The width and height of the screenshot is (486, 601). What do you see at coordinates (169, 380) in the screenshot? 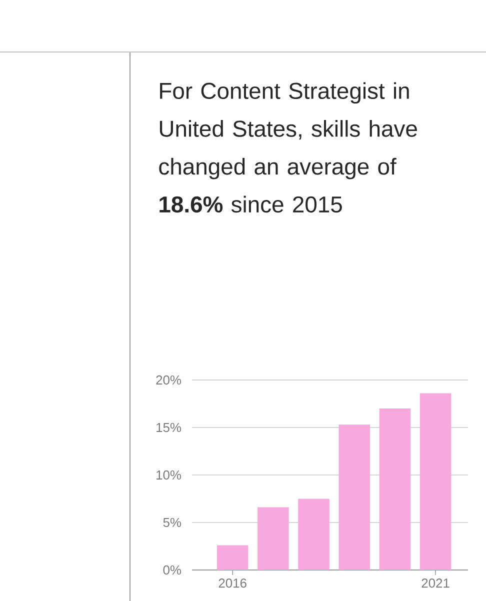
I see `y-tick-label: 20%` at bounding box center [169, 380].